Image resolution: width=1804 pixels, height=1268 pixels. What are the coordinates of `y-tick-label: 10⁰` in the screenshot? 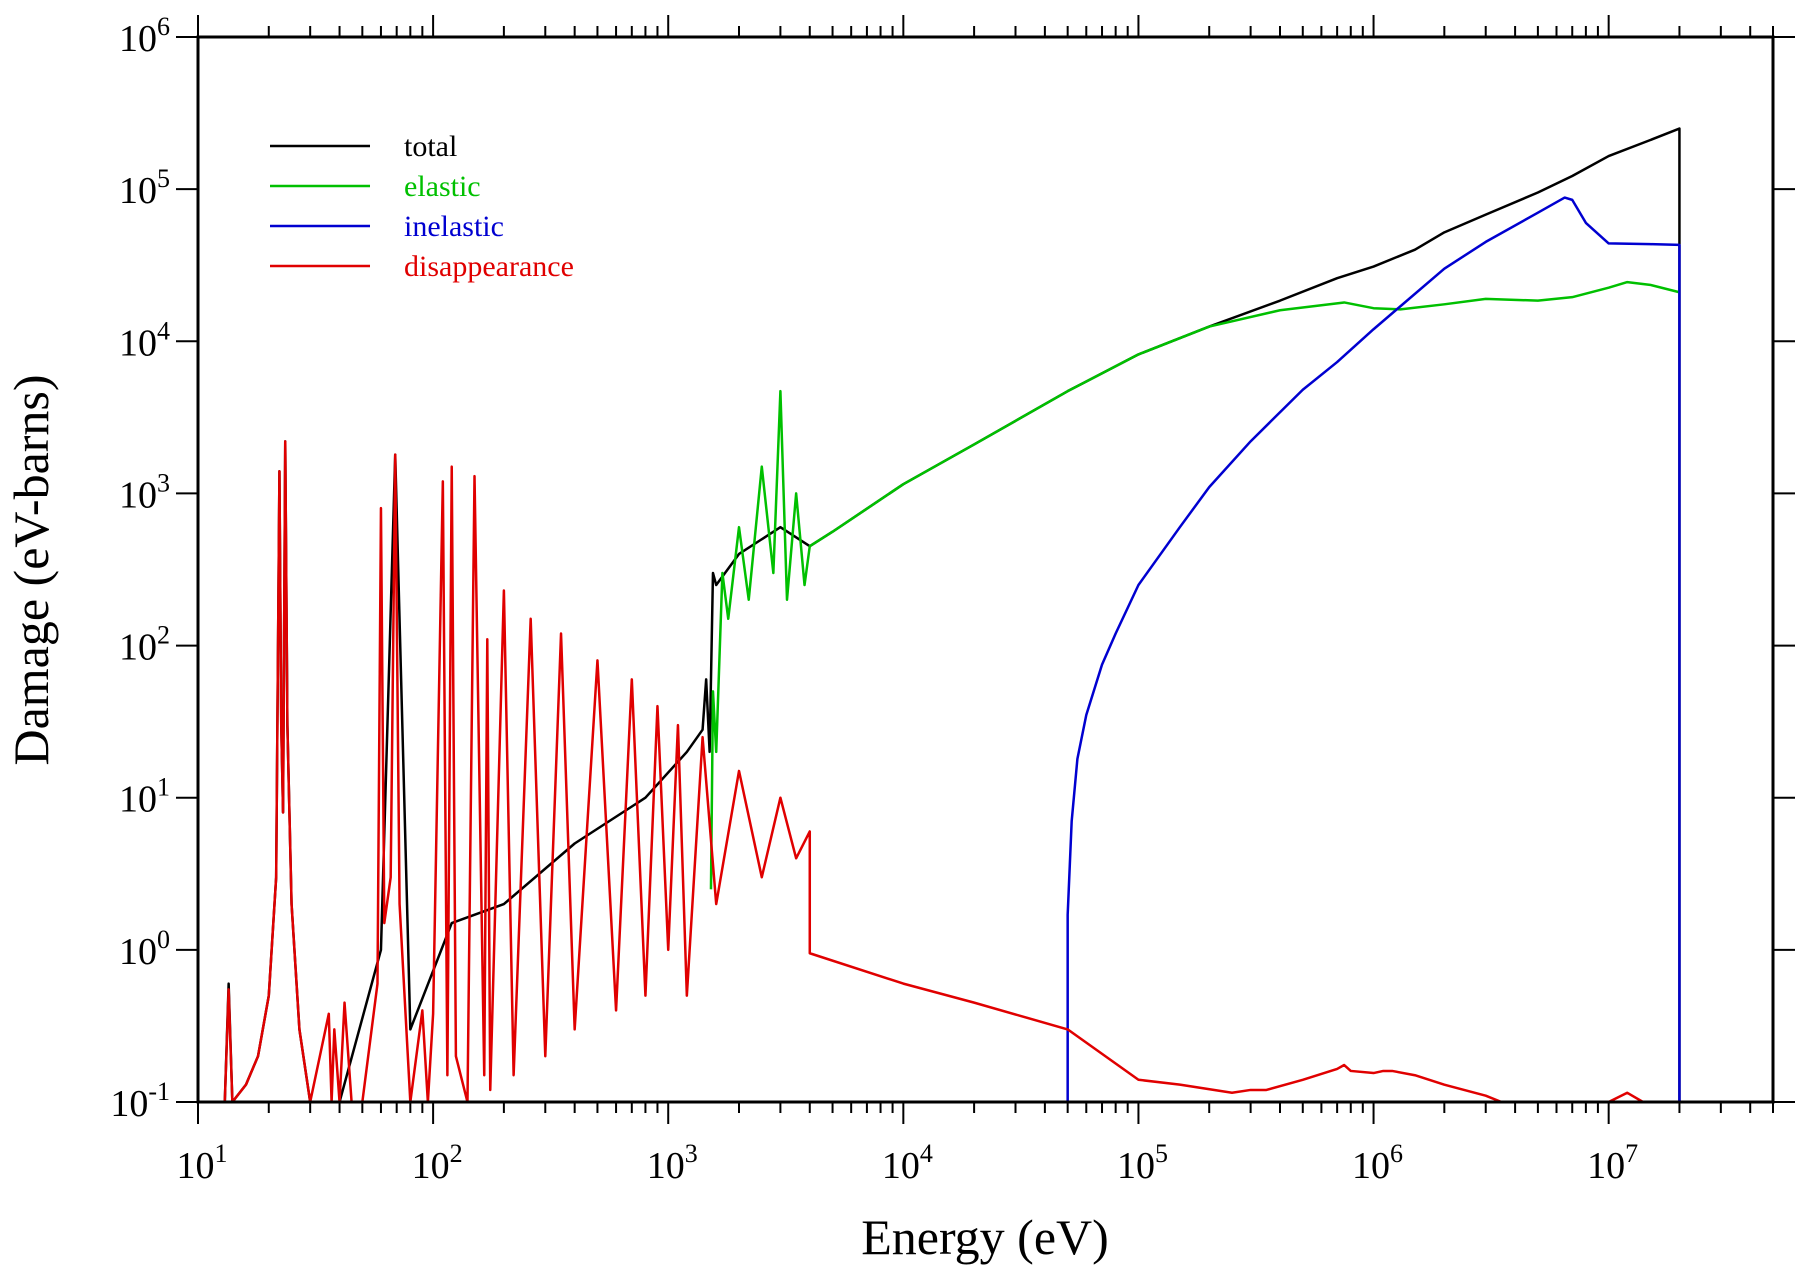 It's located at (144, 949).